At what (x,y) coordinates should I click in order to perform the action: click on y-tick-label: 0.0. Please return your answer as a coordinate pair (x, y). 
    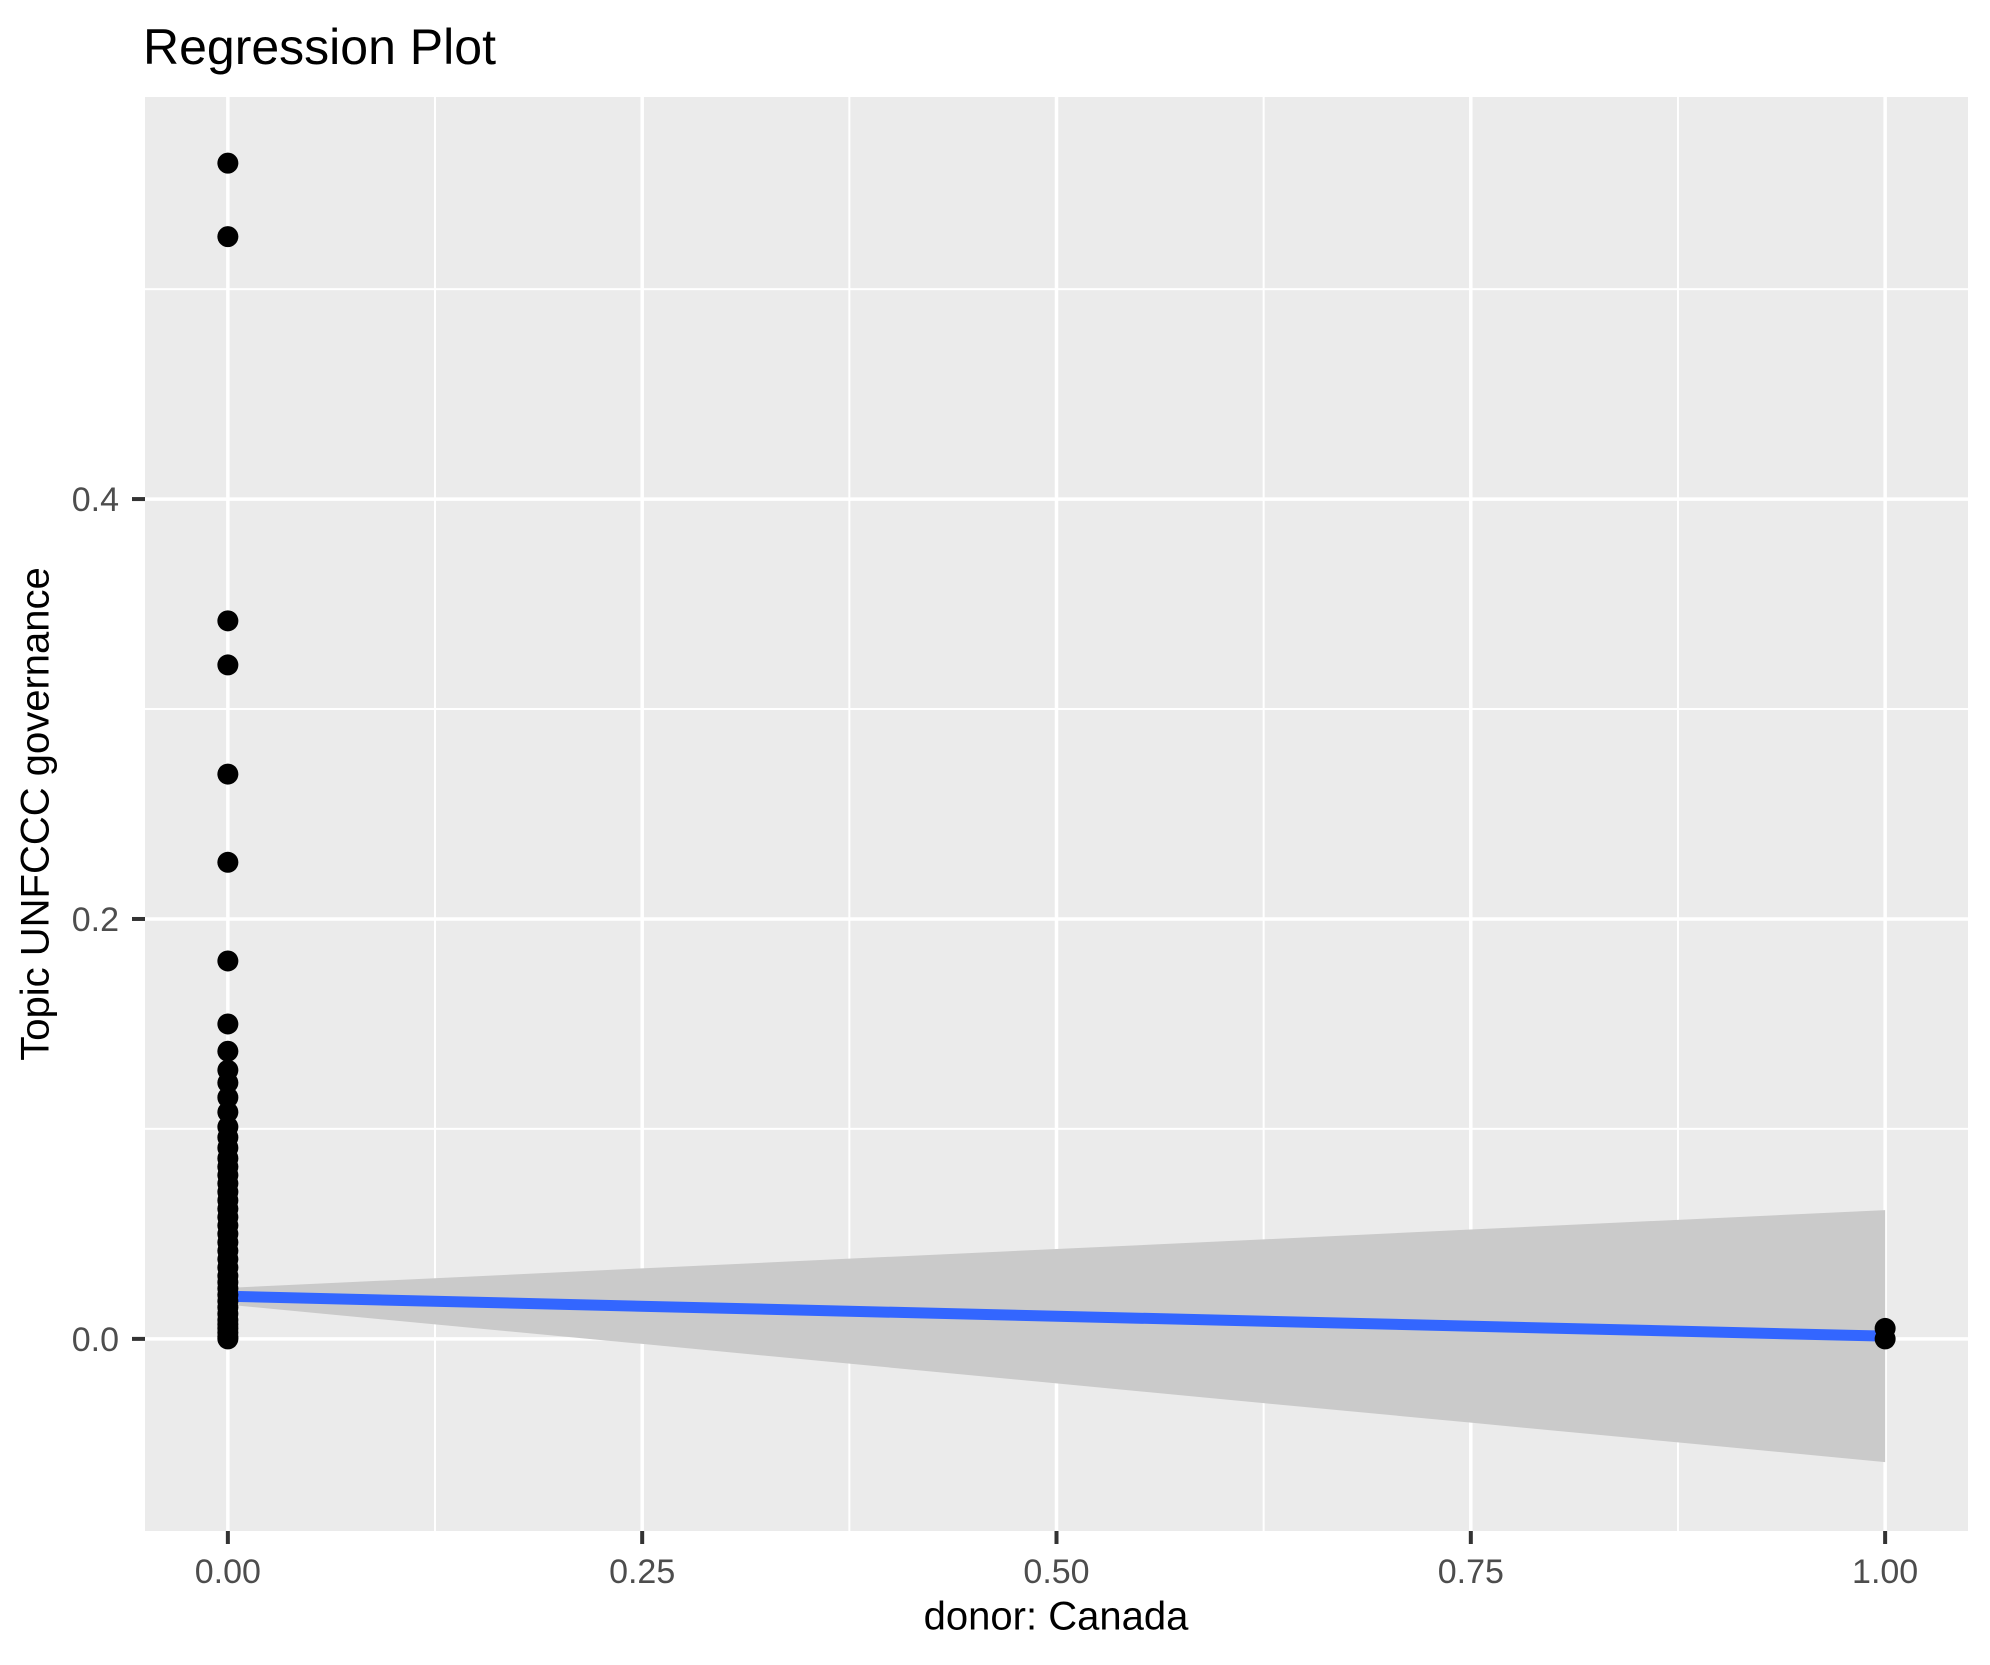
    Looking at the image, I should click on (95, 1340).